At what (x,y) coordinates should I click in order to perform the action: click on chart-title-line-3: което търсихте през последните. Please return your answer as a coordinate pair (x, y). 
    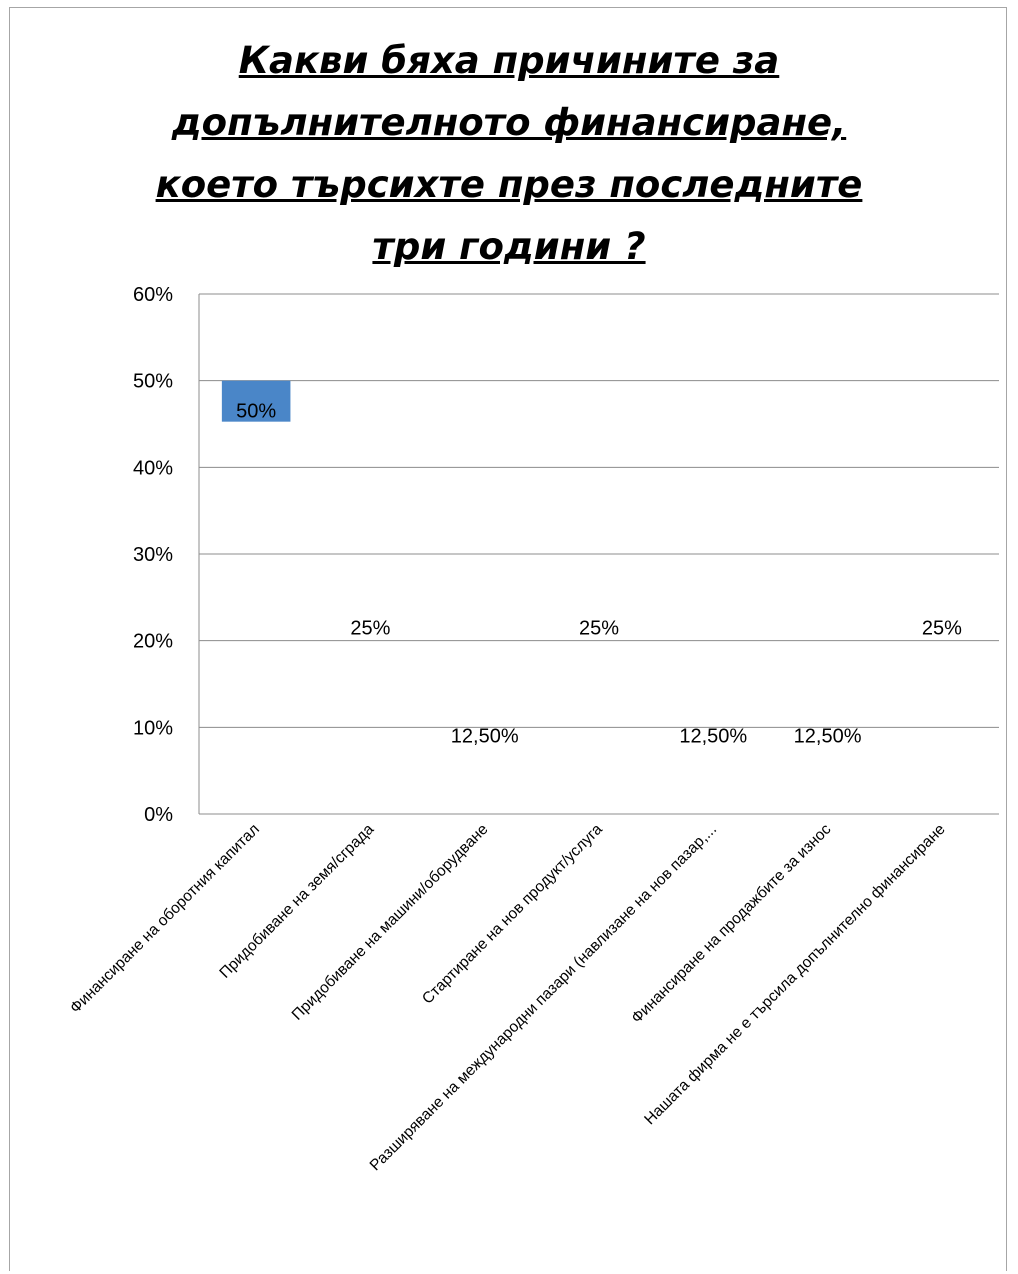
    Looking at the image, I should click on (509, 184).